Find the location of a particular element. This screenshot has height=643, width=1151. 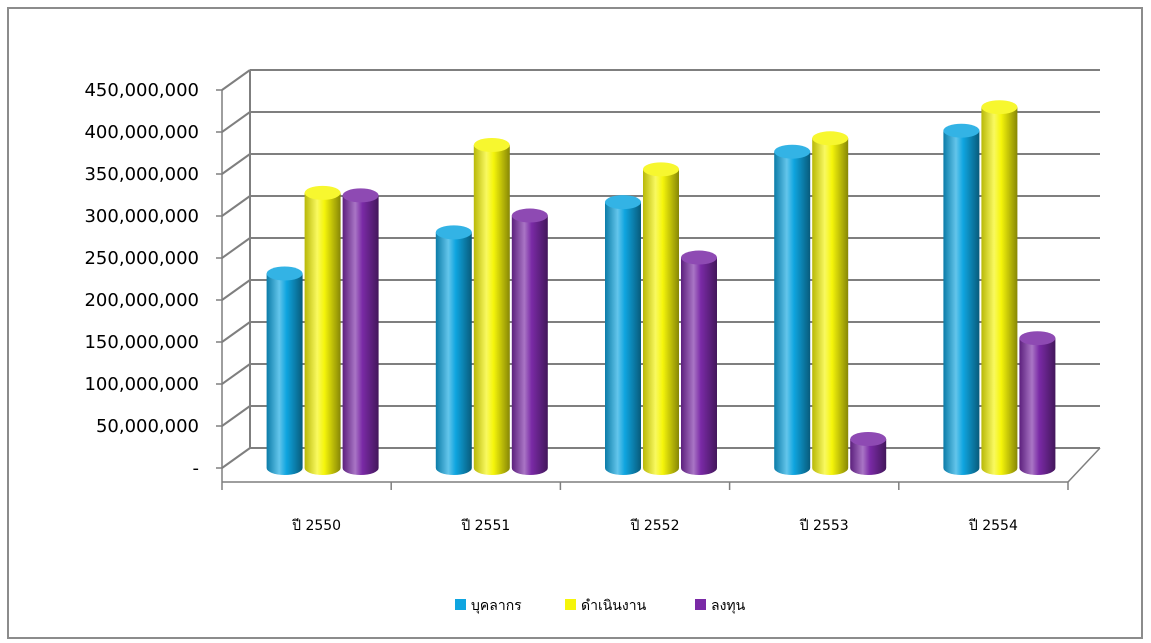

y-tick-label: 400,000,000 is located at coordinates (141, 132).